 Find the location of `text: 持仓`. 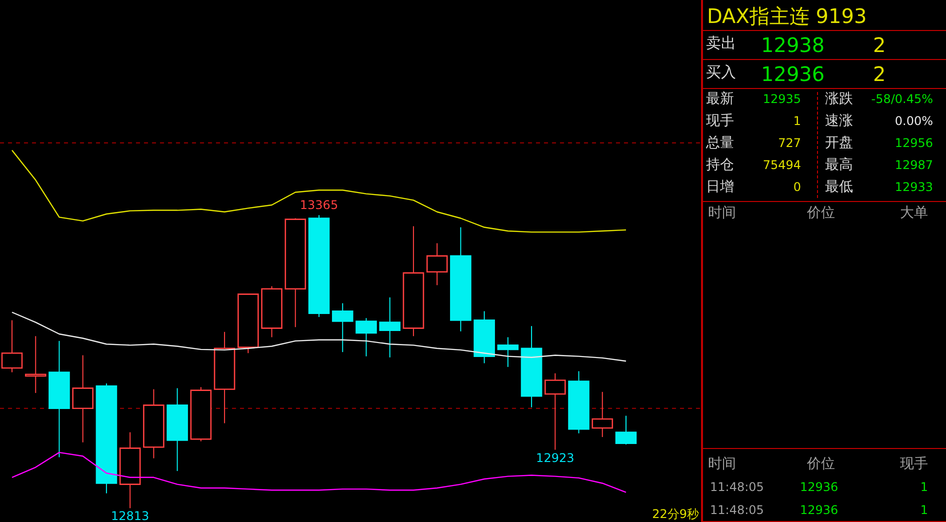

text: 持仓 is located at coordinates (720, 165).